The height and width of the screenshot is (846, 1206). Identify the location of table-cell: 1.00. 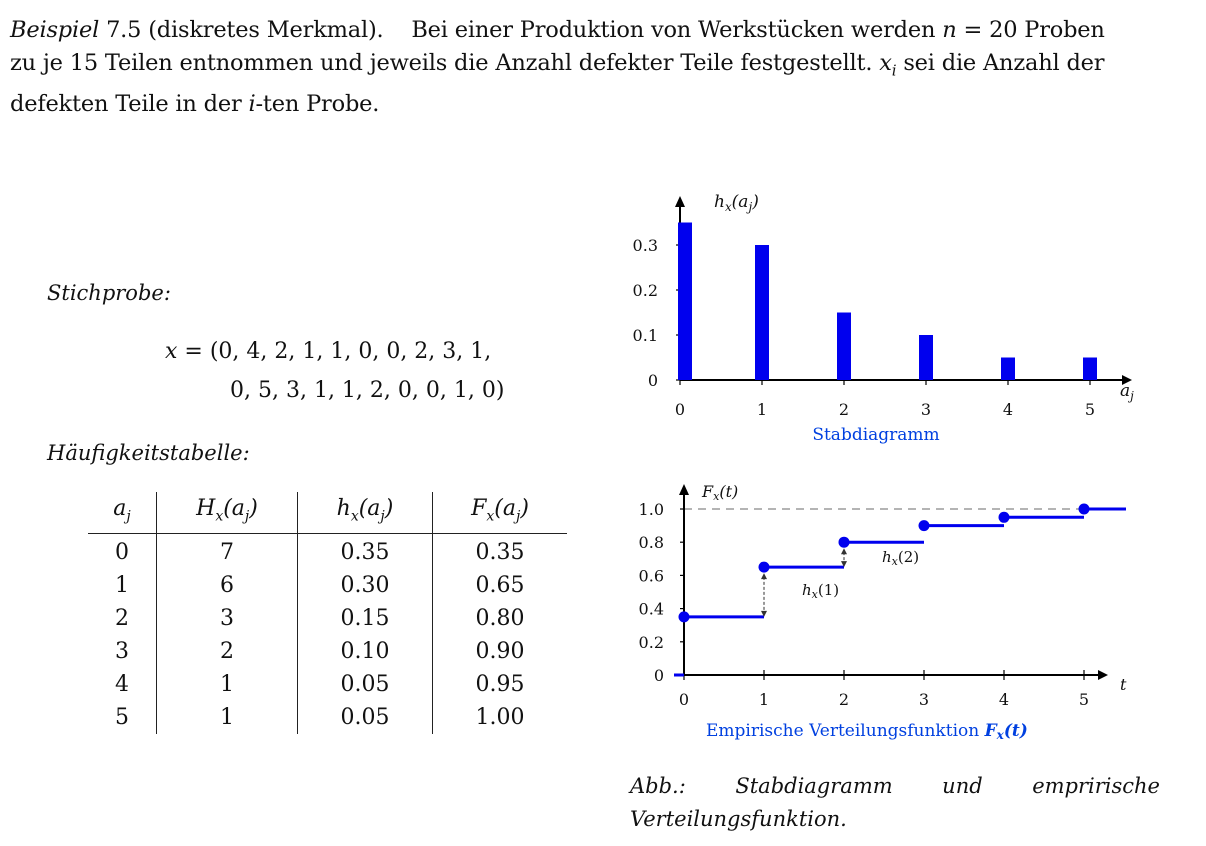
(500, 718).